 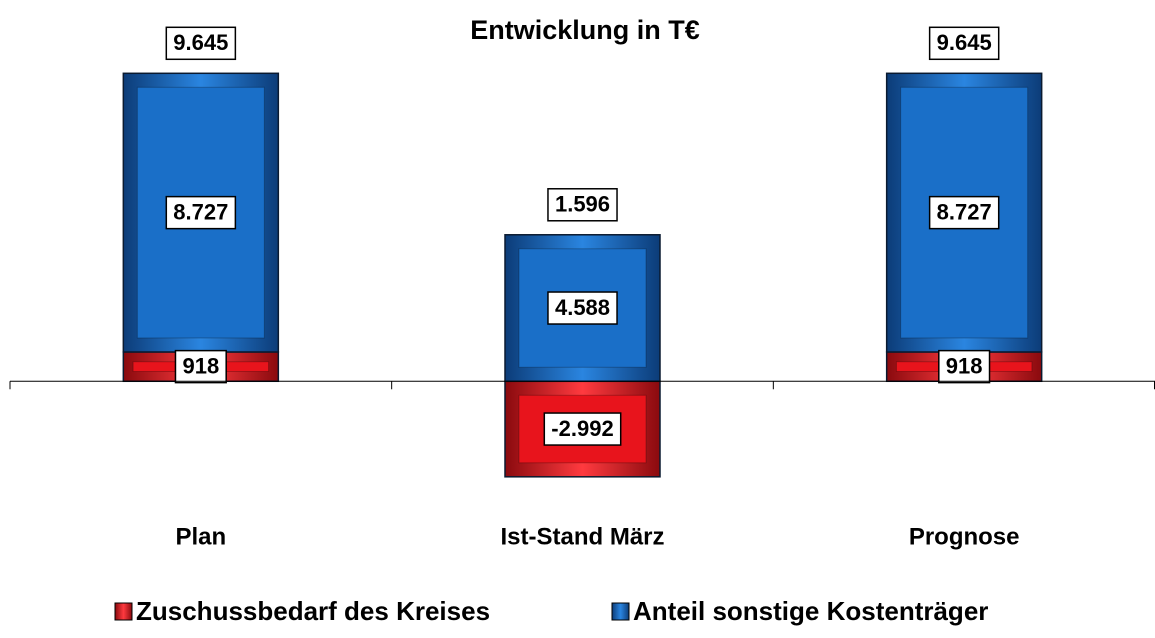 What do you see at coordinates (313, 611) in the screenshot?
I see `legend-label: Zuschussbedarf des Kreises` at bounding box center [313, 611].